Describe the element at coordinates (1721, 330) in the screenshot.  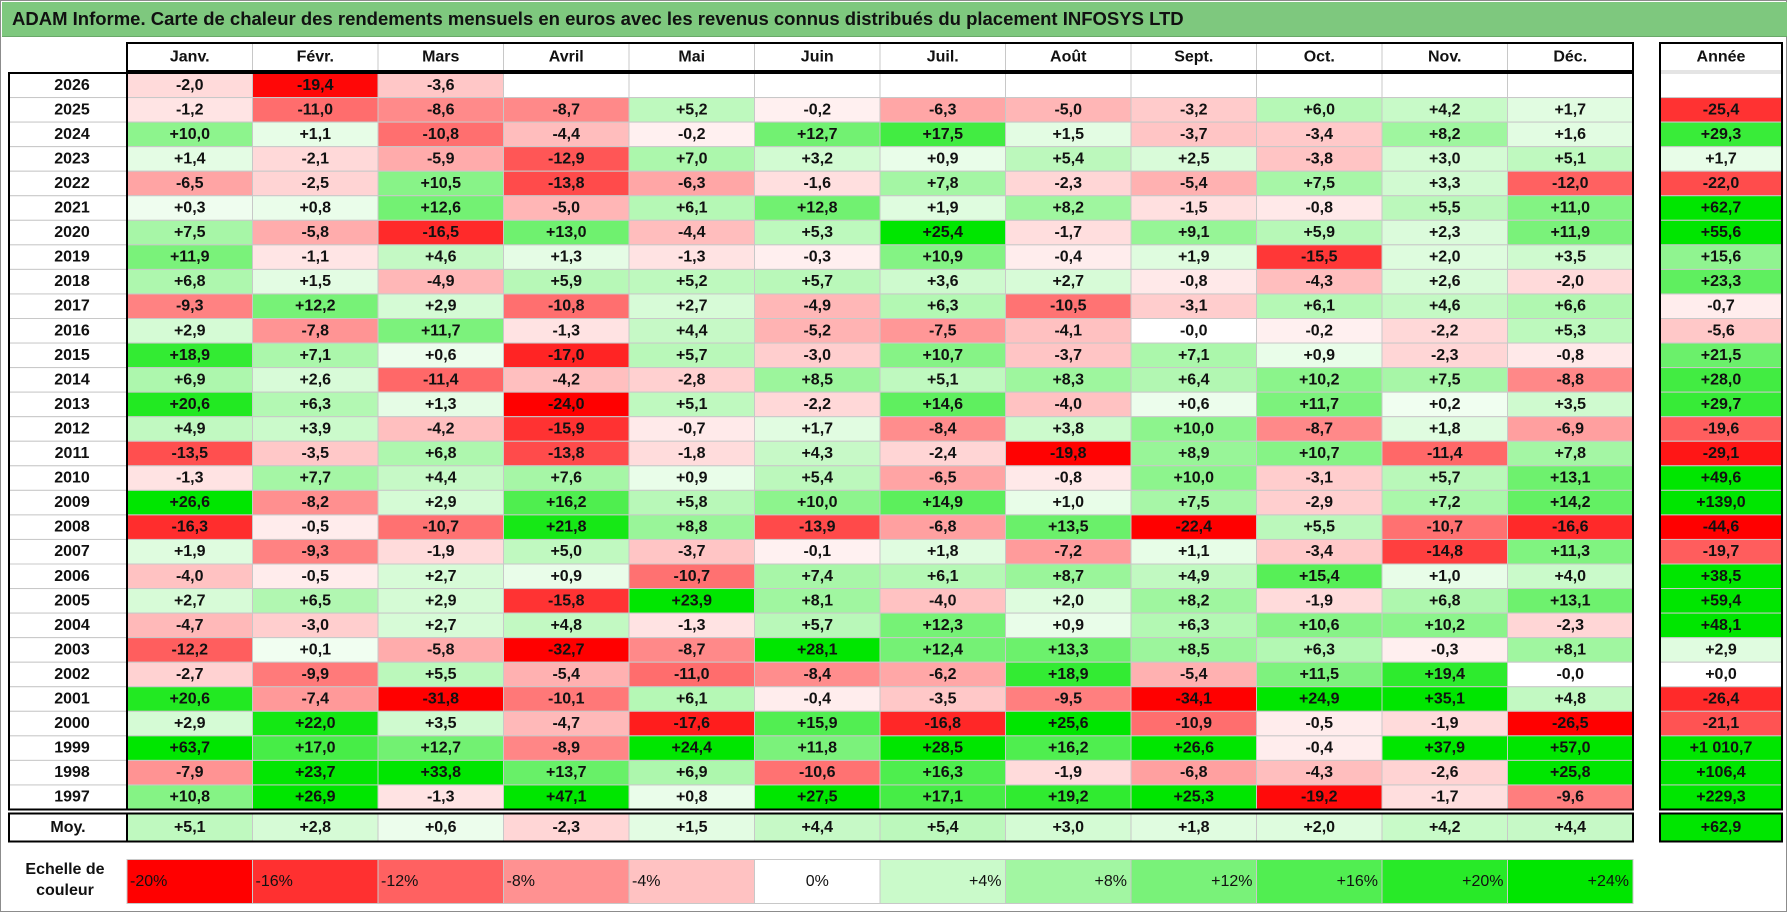
I see `annual-cell-label: -5,6` at that location.